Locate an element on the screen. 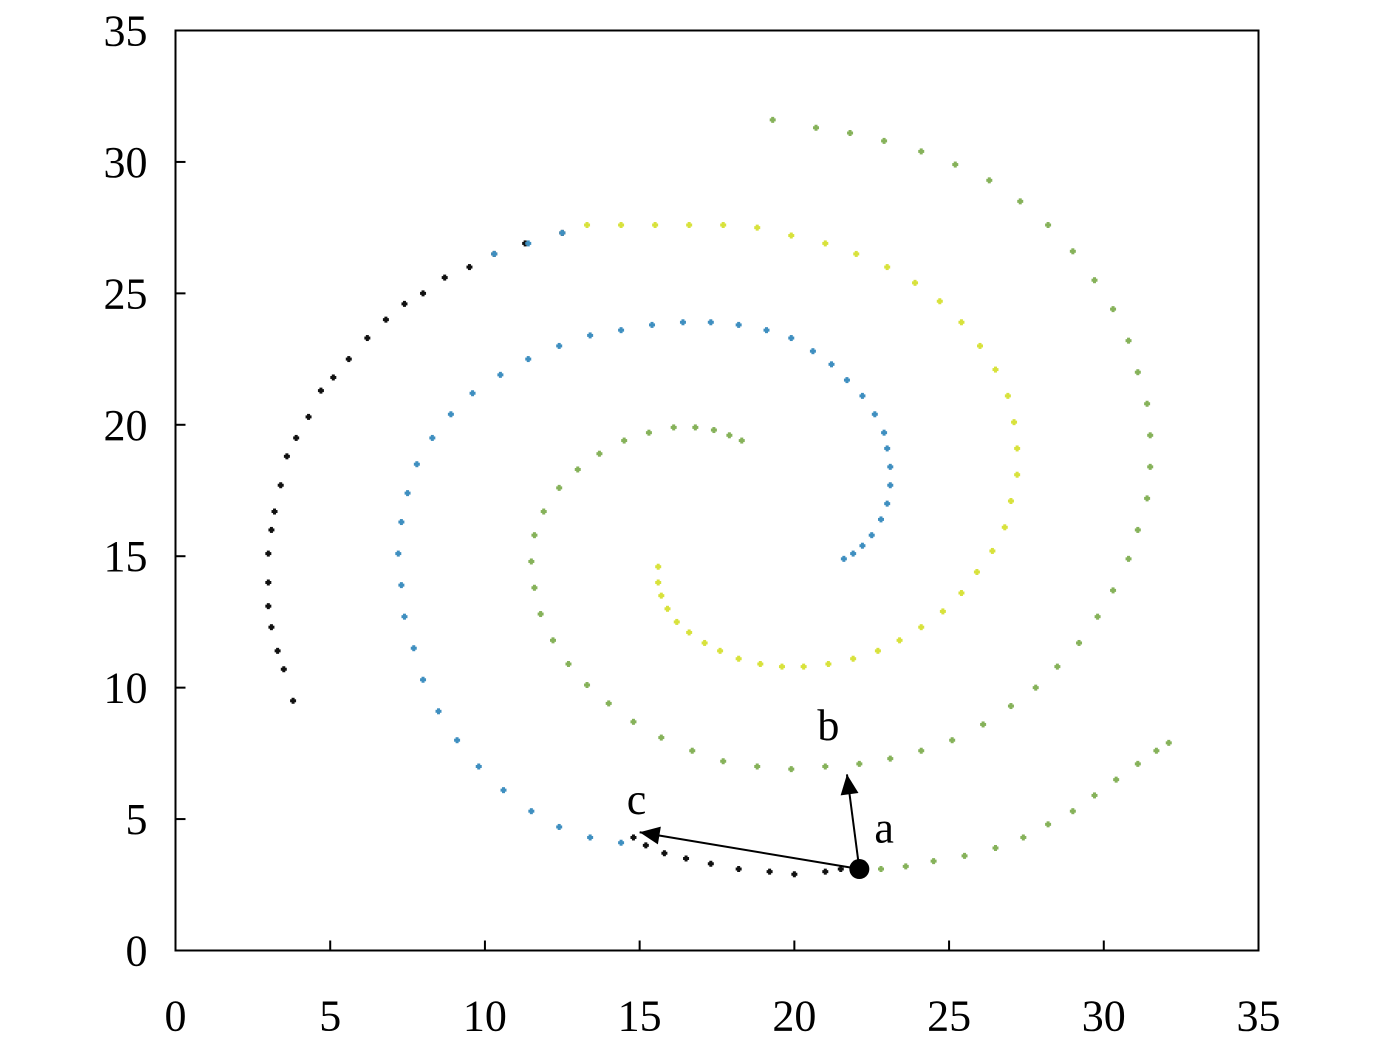  arrowhead-b is located at coordinates (849, 785).